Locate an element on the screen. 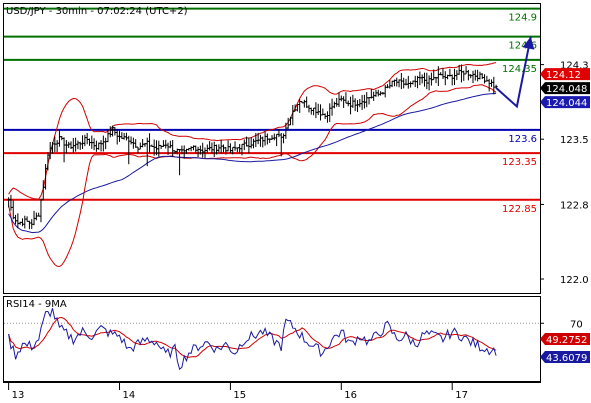 The width and height of the screenshot is (591, 403). level-label-1: 124.6 is located at coordinates (522, 46).